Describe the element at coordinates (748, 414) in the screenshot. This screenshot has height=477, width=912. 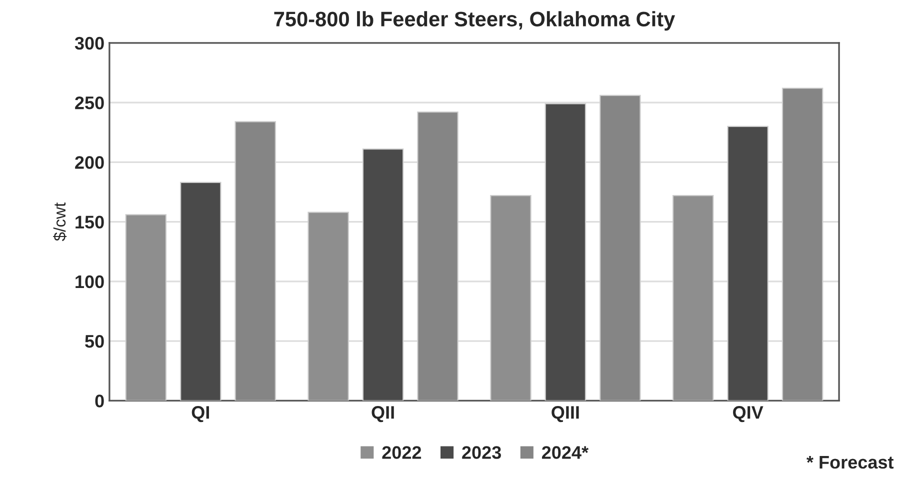
I see `x-tick-label: QIV` at that location.